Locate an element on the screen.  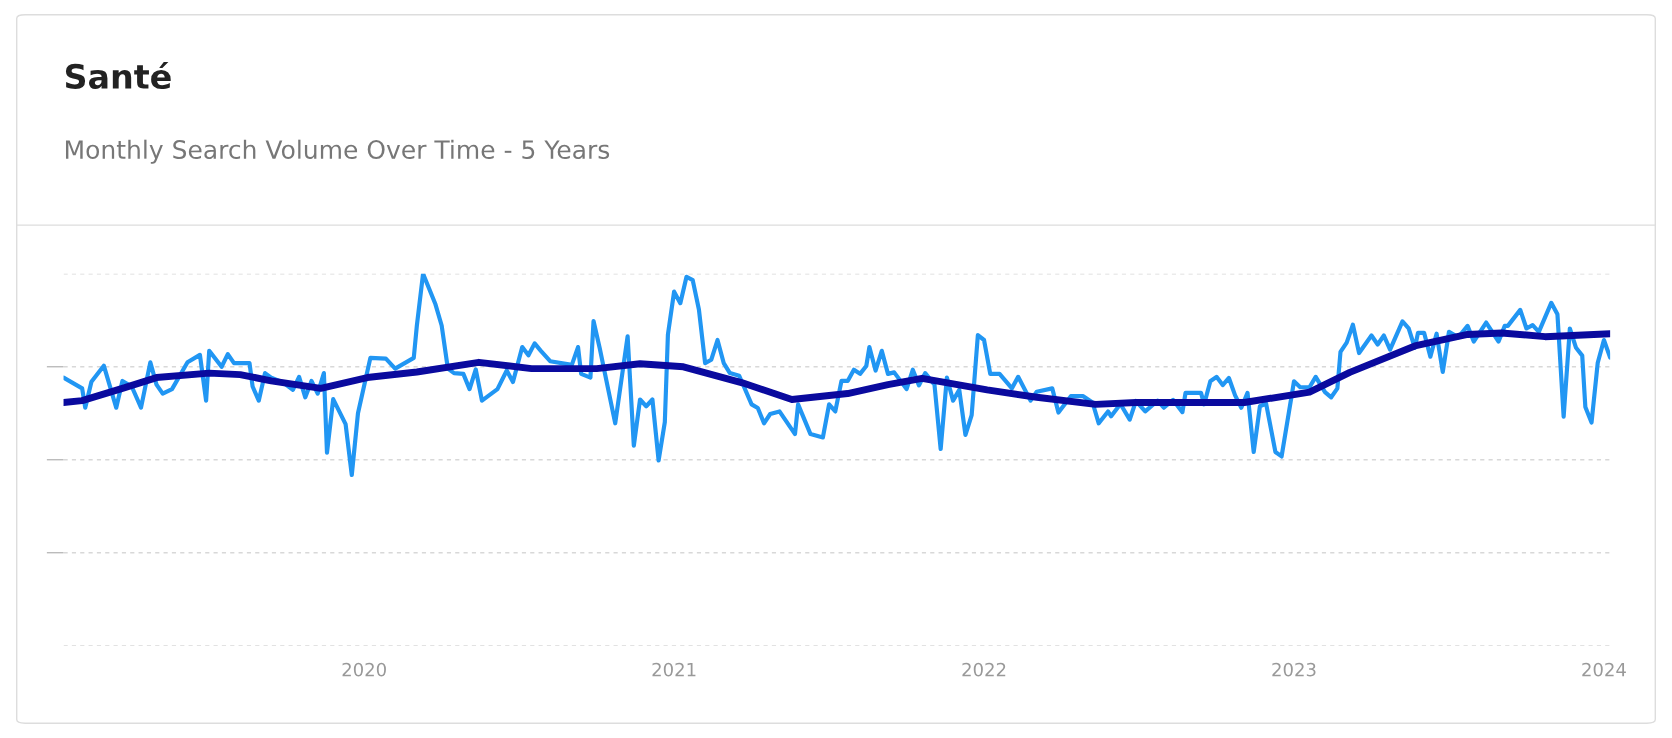
x-tick-label: 2024 is located at coordinates (1604, 669).